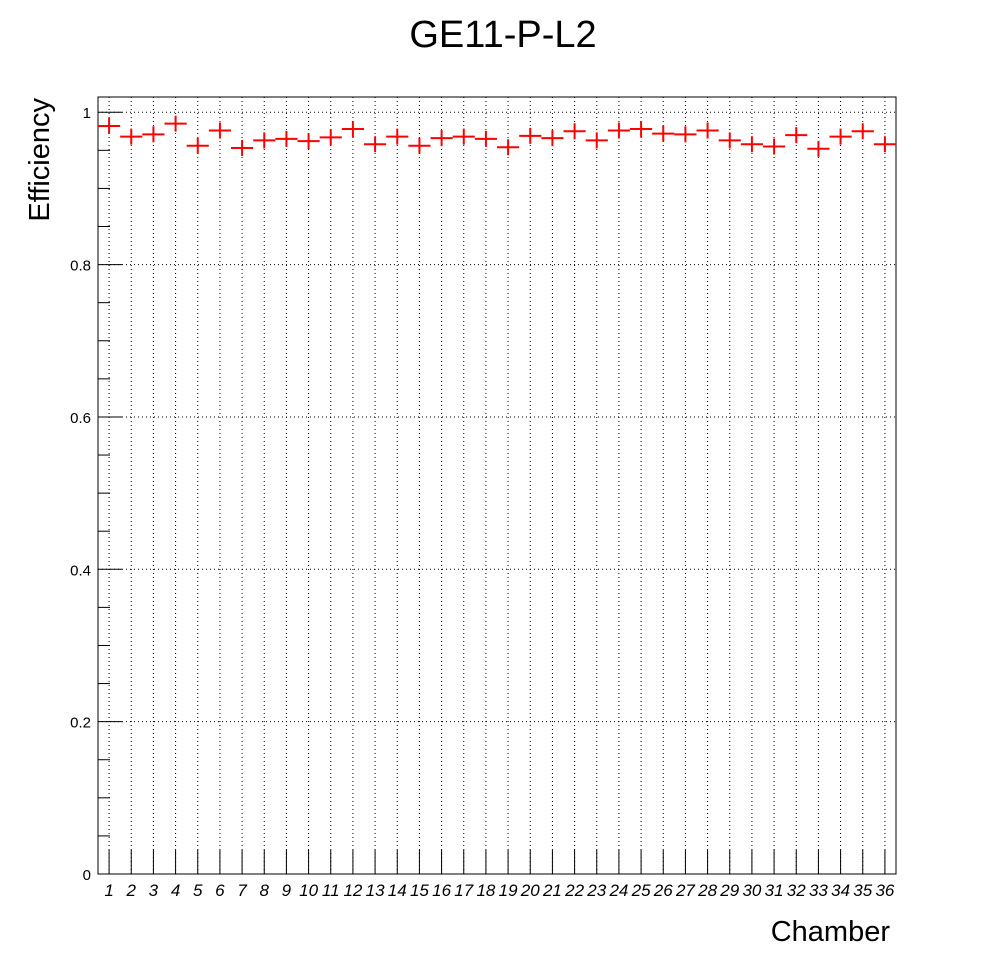 The image size is (996, 977). Describe the element at coordinates (80, 723) in the screenshot. I see `y-tick-label: 0.2` at that location.